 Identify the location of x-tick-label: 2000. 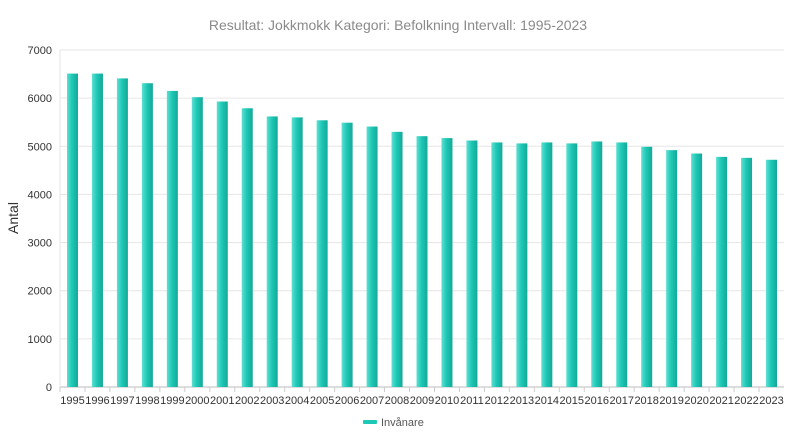
(197, 401).